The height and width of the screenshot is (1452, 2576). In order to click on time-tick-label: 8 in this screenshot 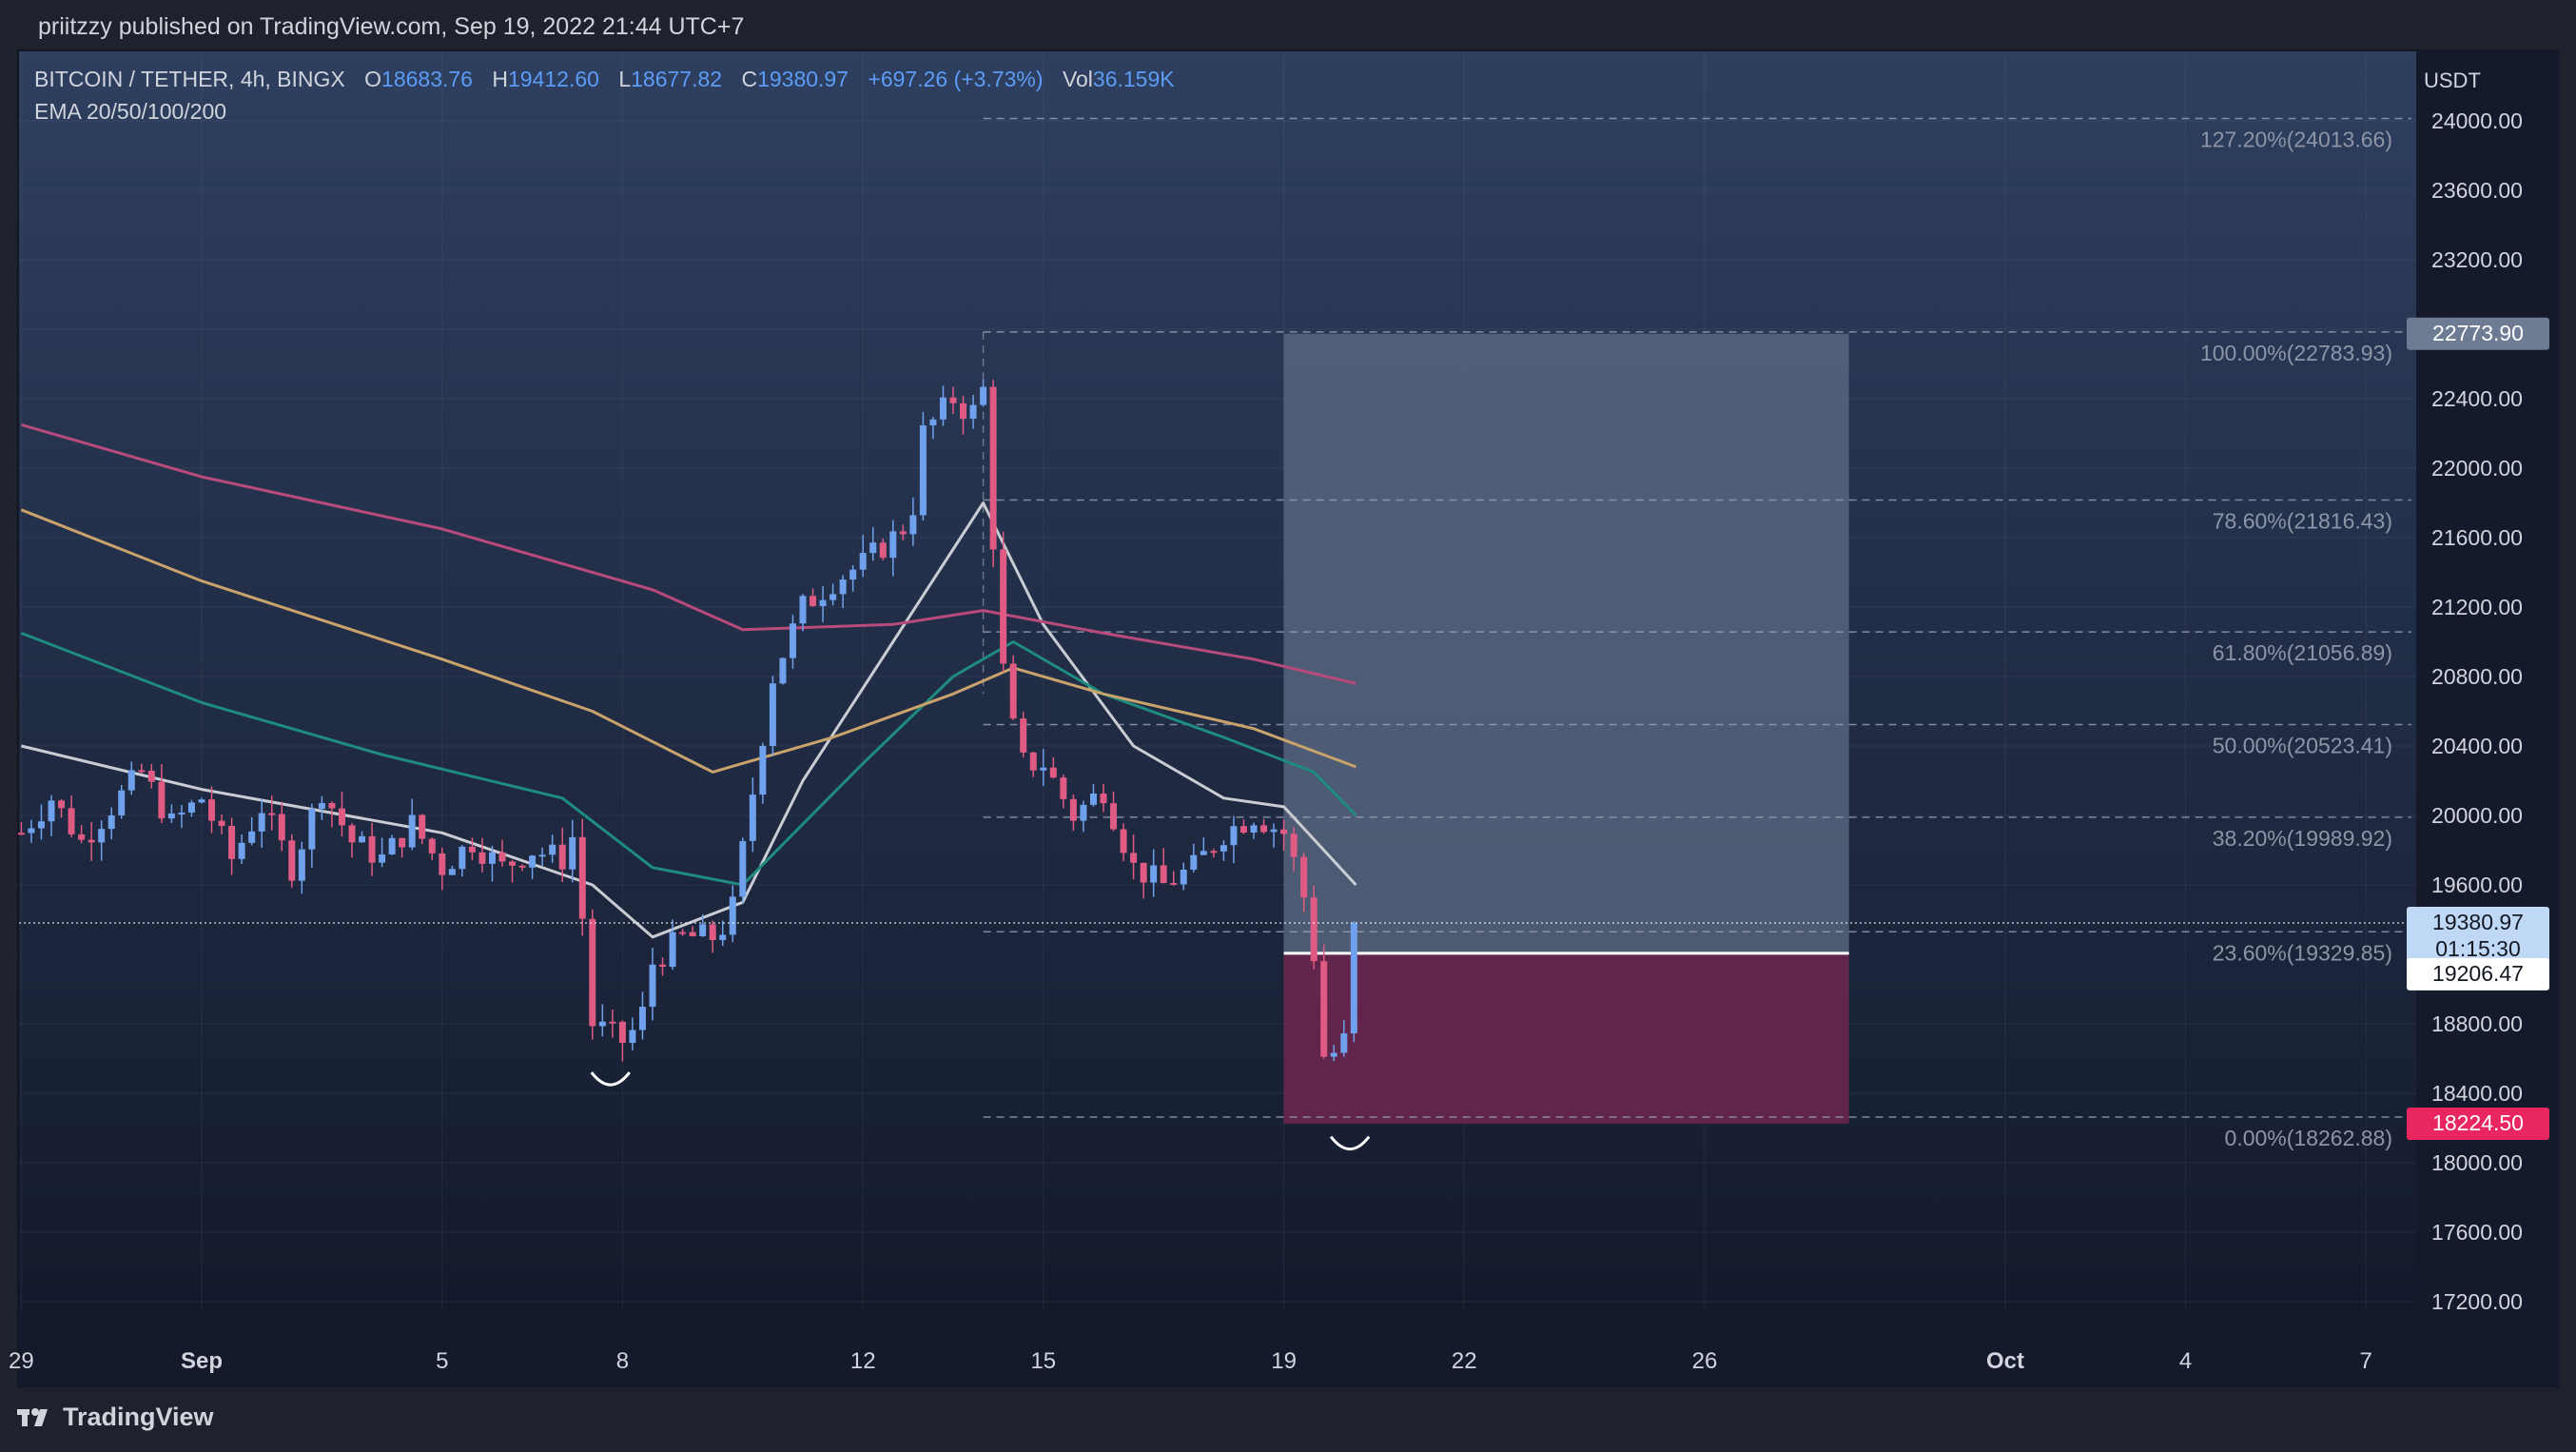, I will do `click(622, 1361)`.